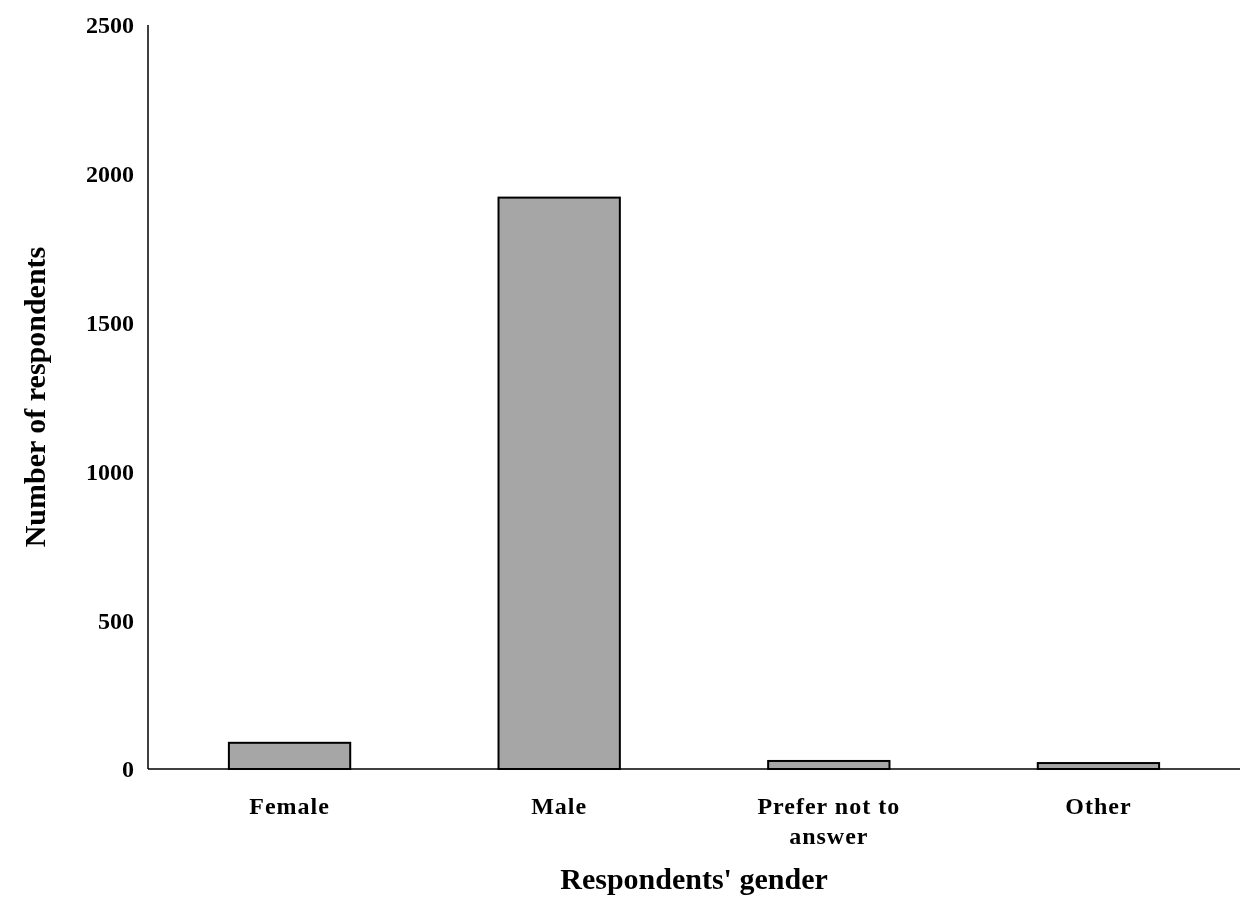  Describe the element at coordinates (559, 806) in the screenshot. I see `x-tick-label: Male` at that location.